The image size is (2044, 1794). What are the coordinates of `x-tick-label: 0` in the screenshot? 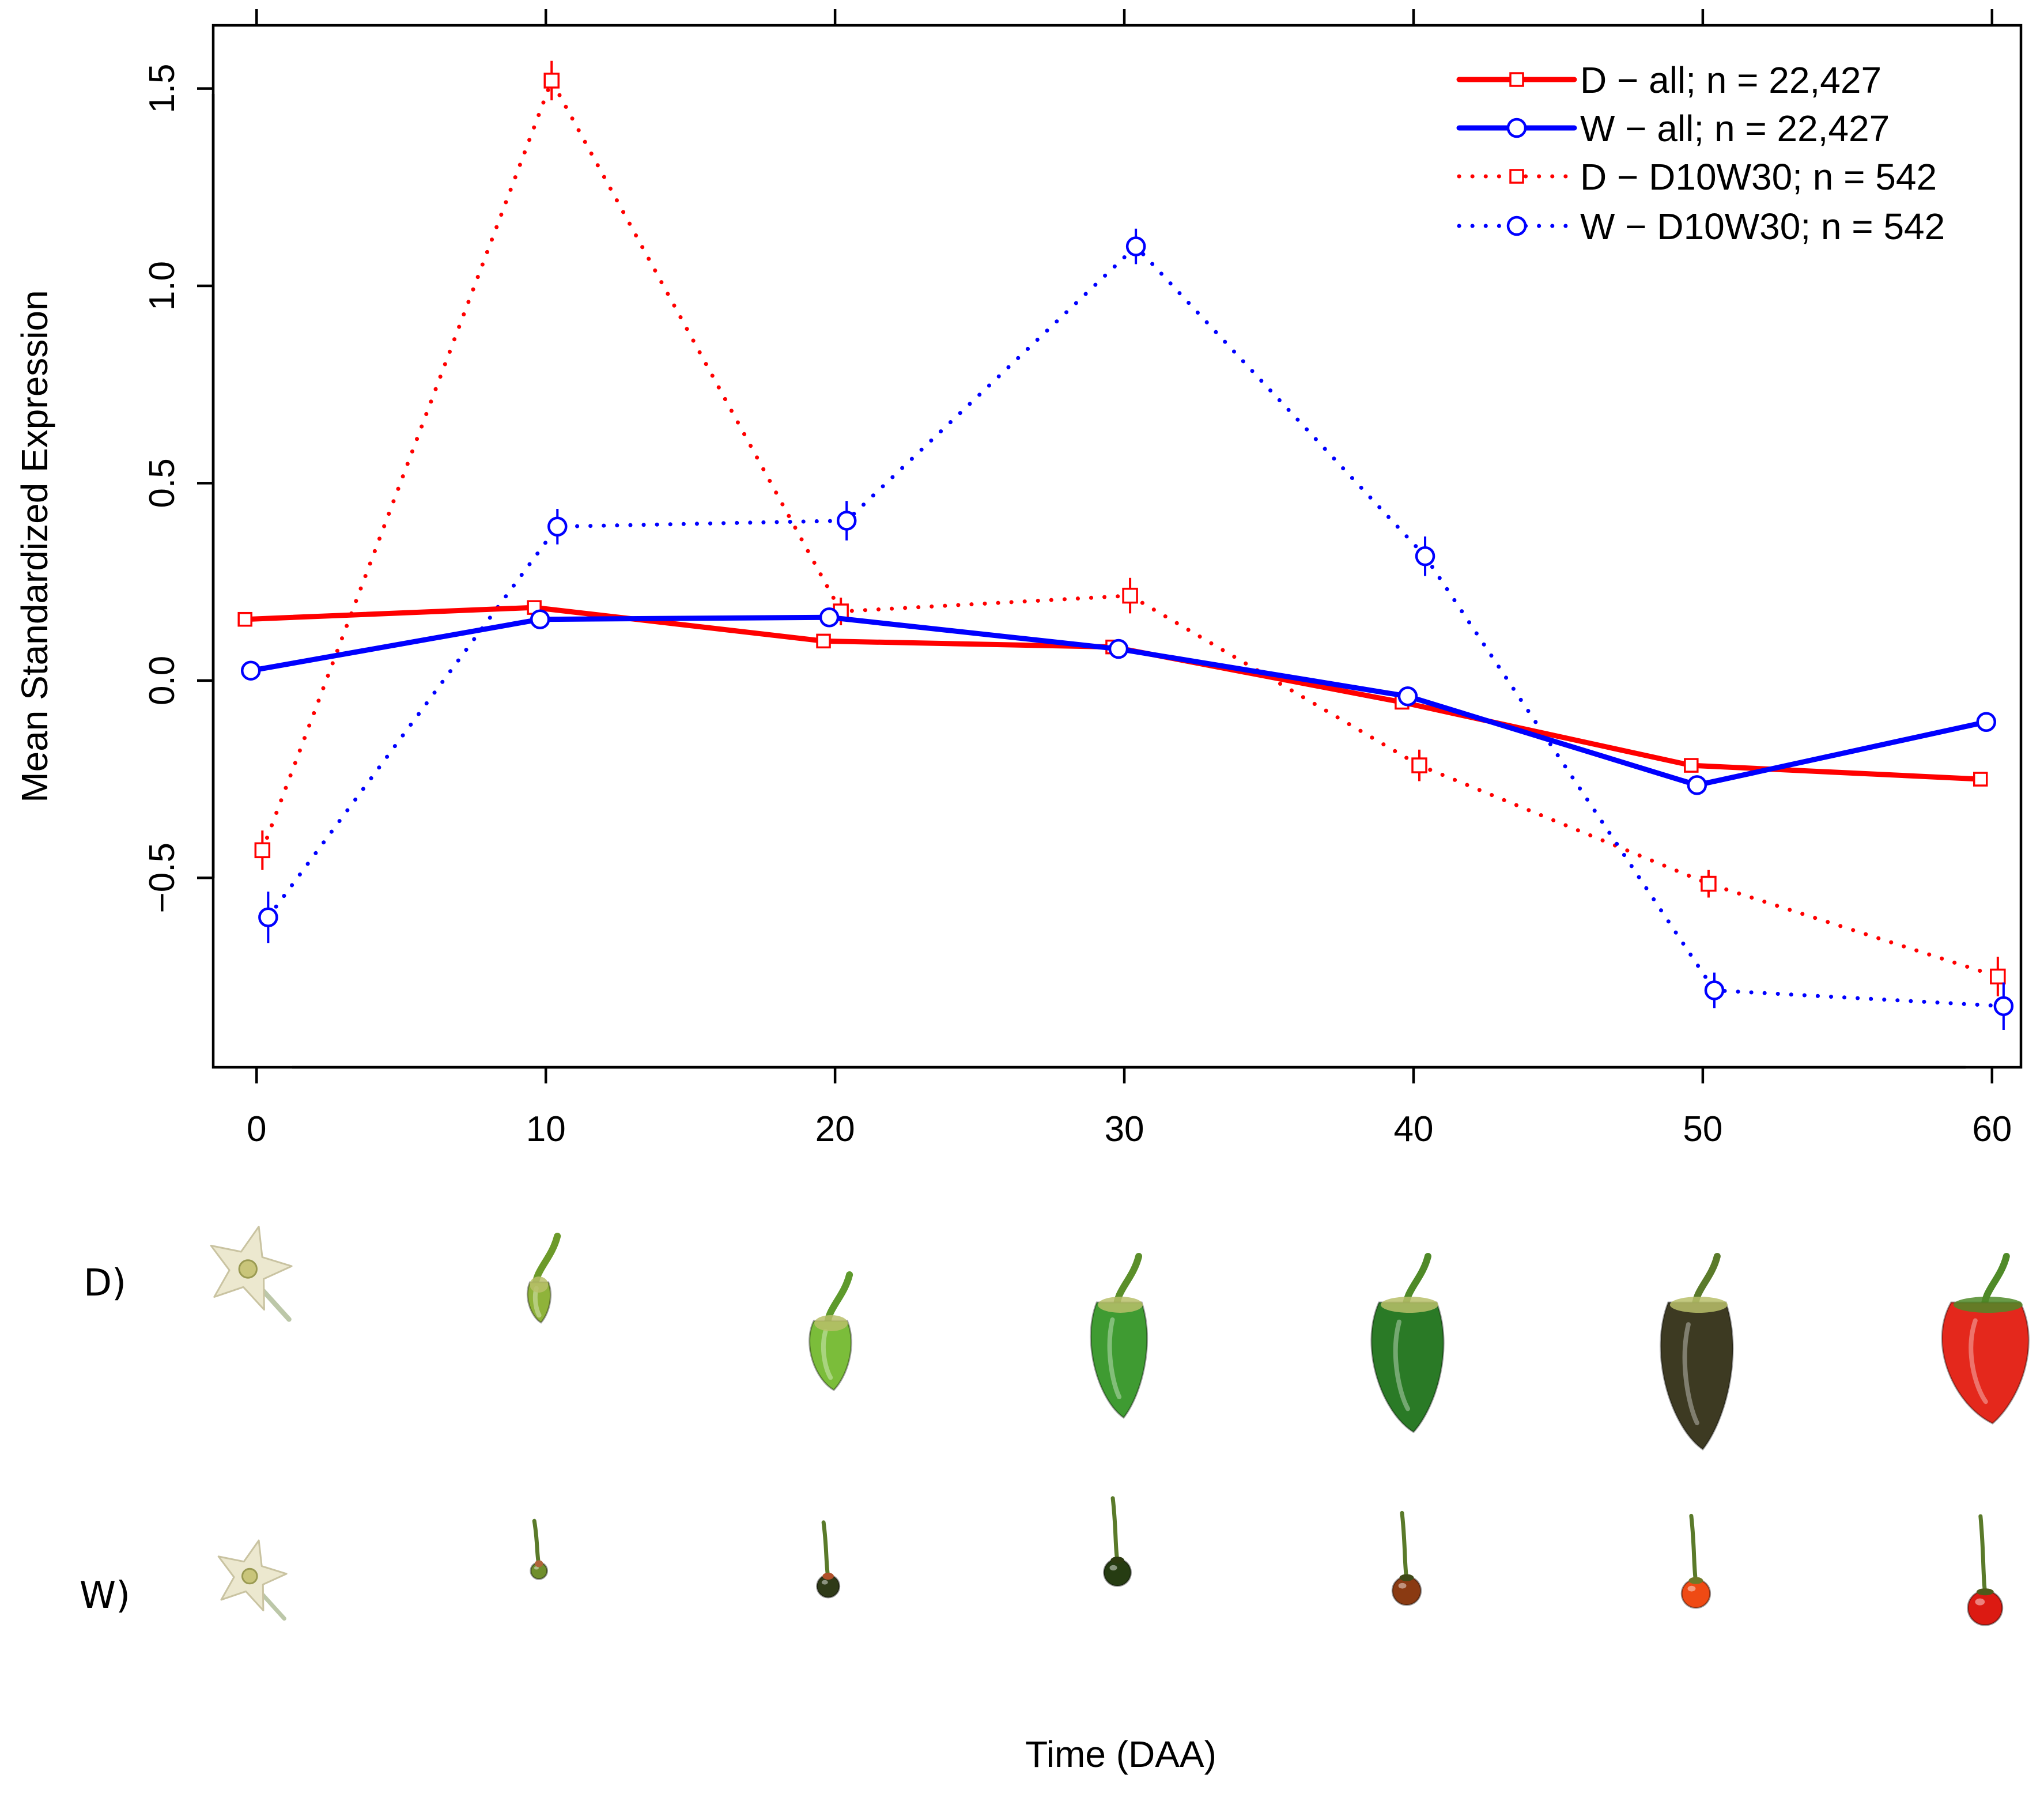 It's located at (256, 1129).